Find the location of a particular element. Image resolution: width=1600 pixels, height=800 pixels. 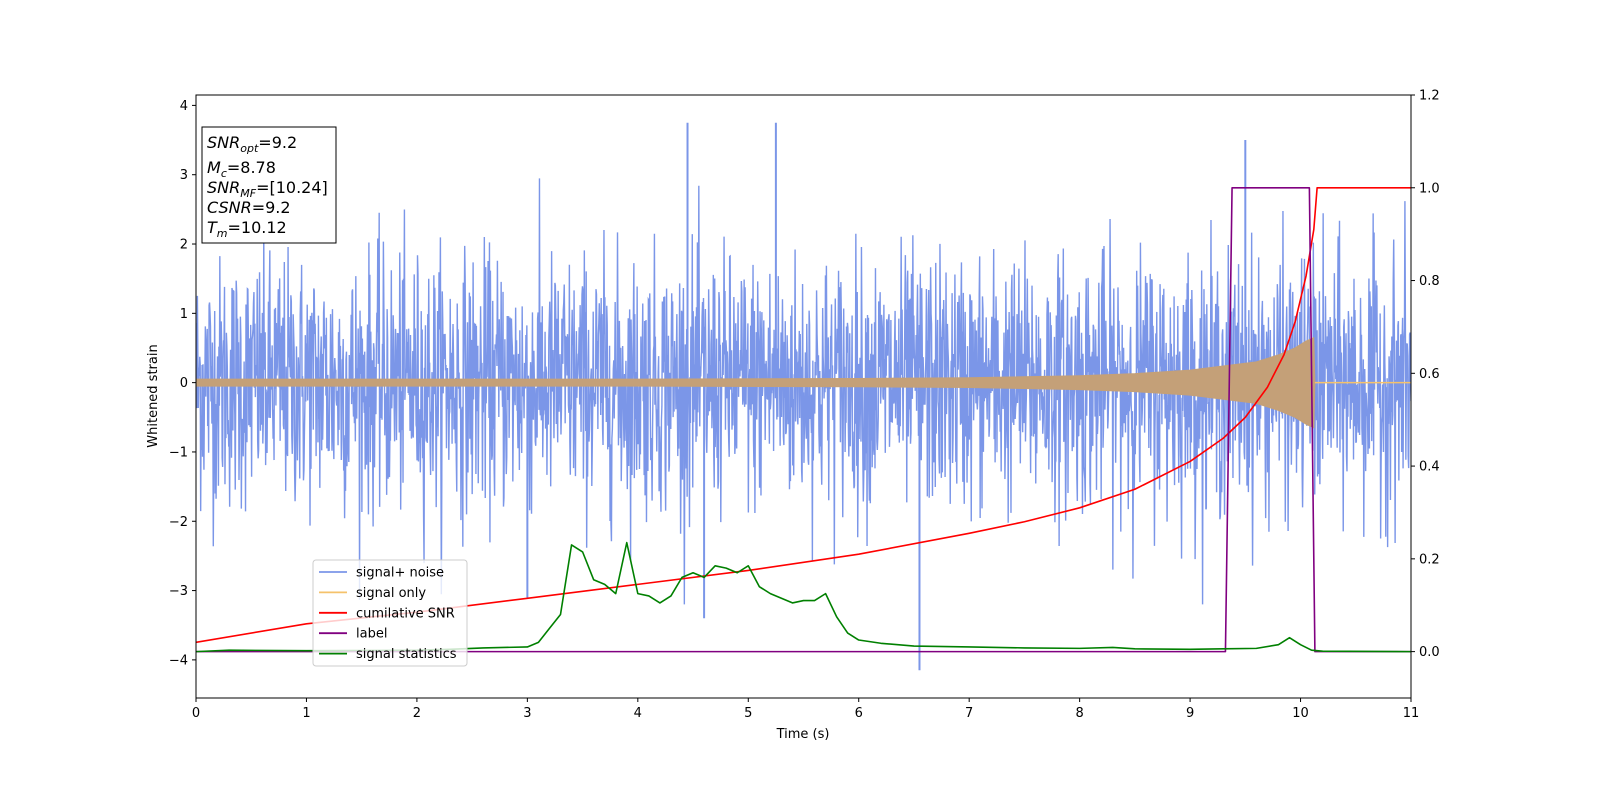

annotation-line-tm: Tm=10.12 is located at coordinates (247, 229).